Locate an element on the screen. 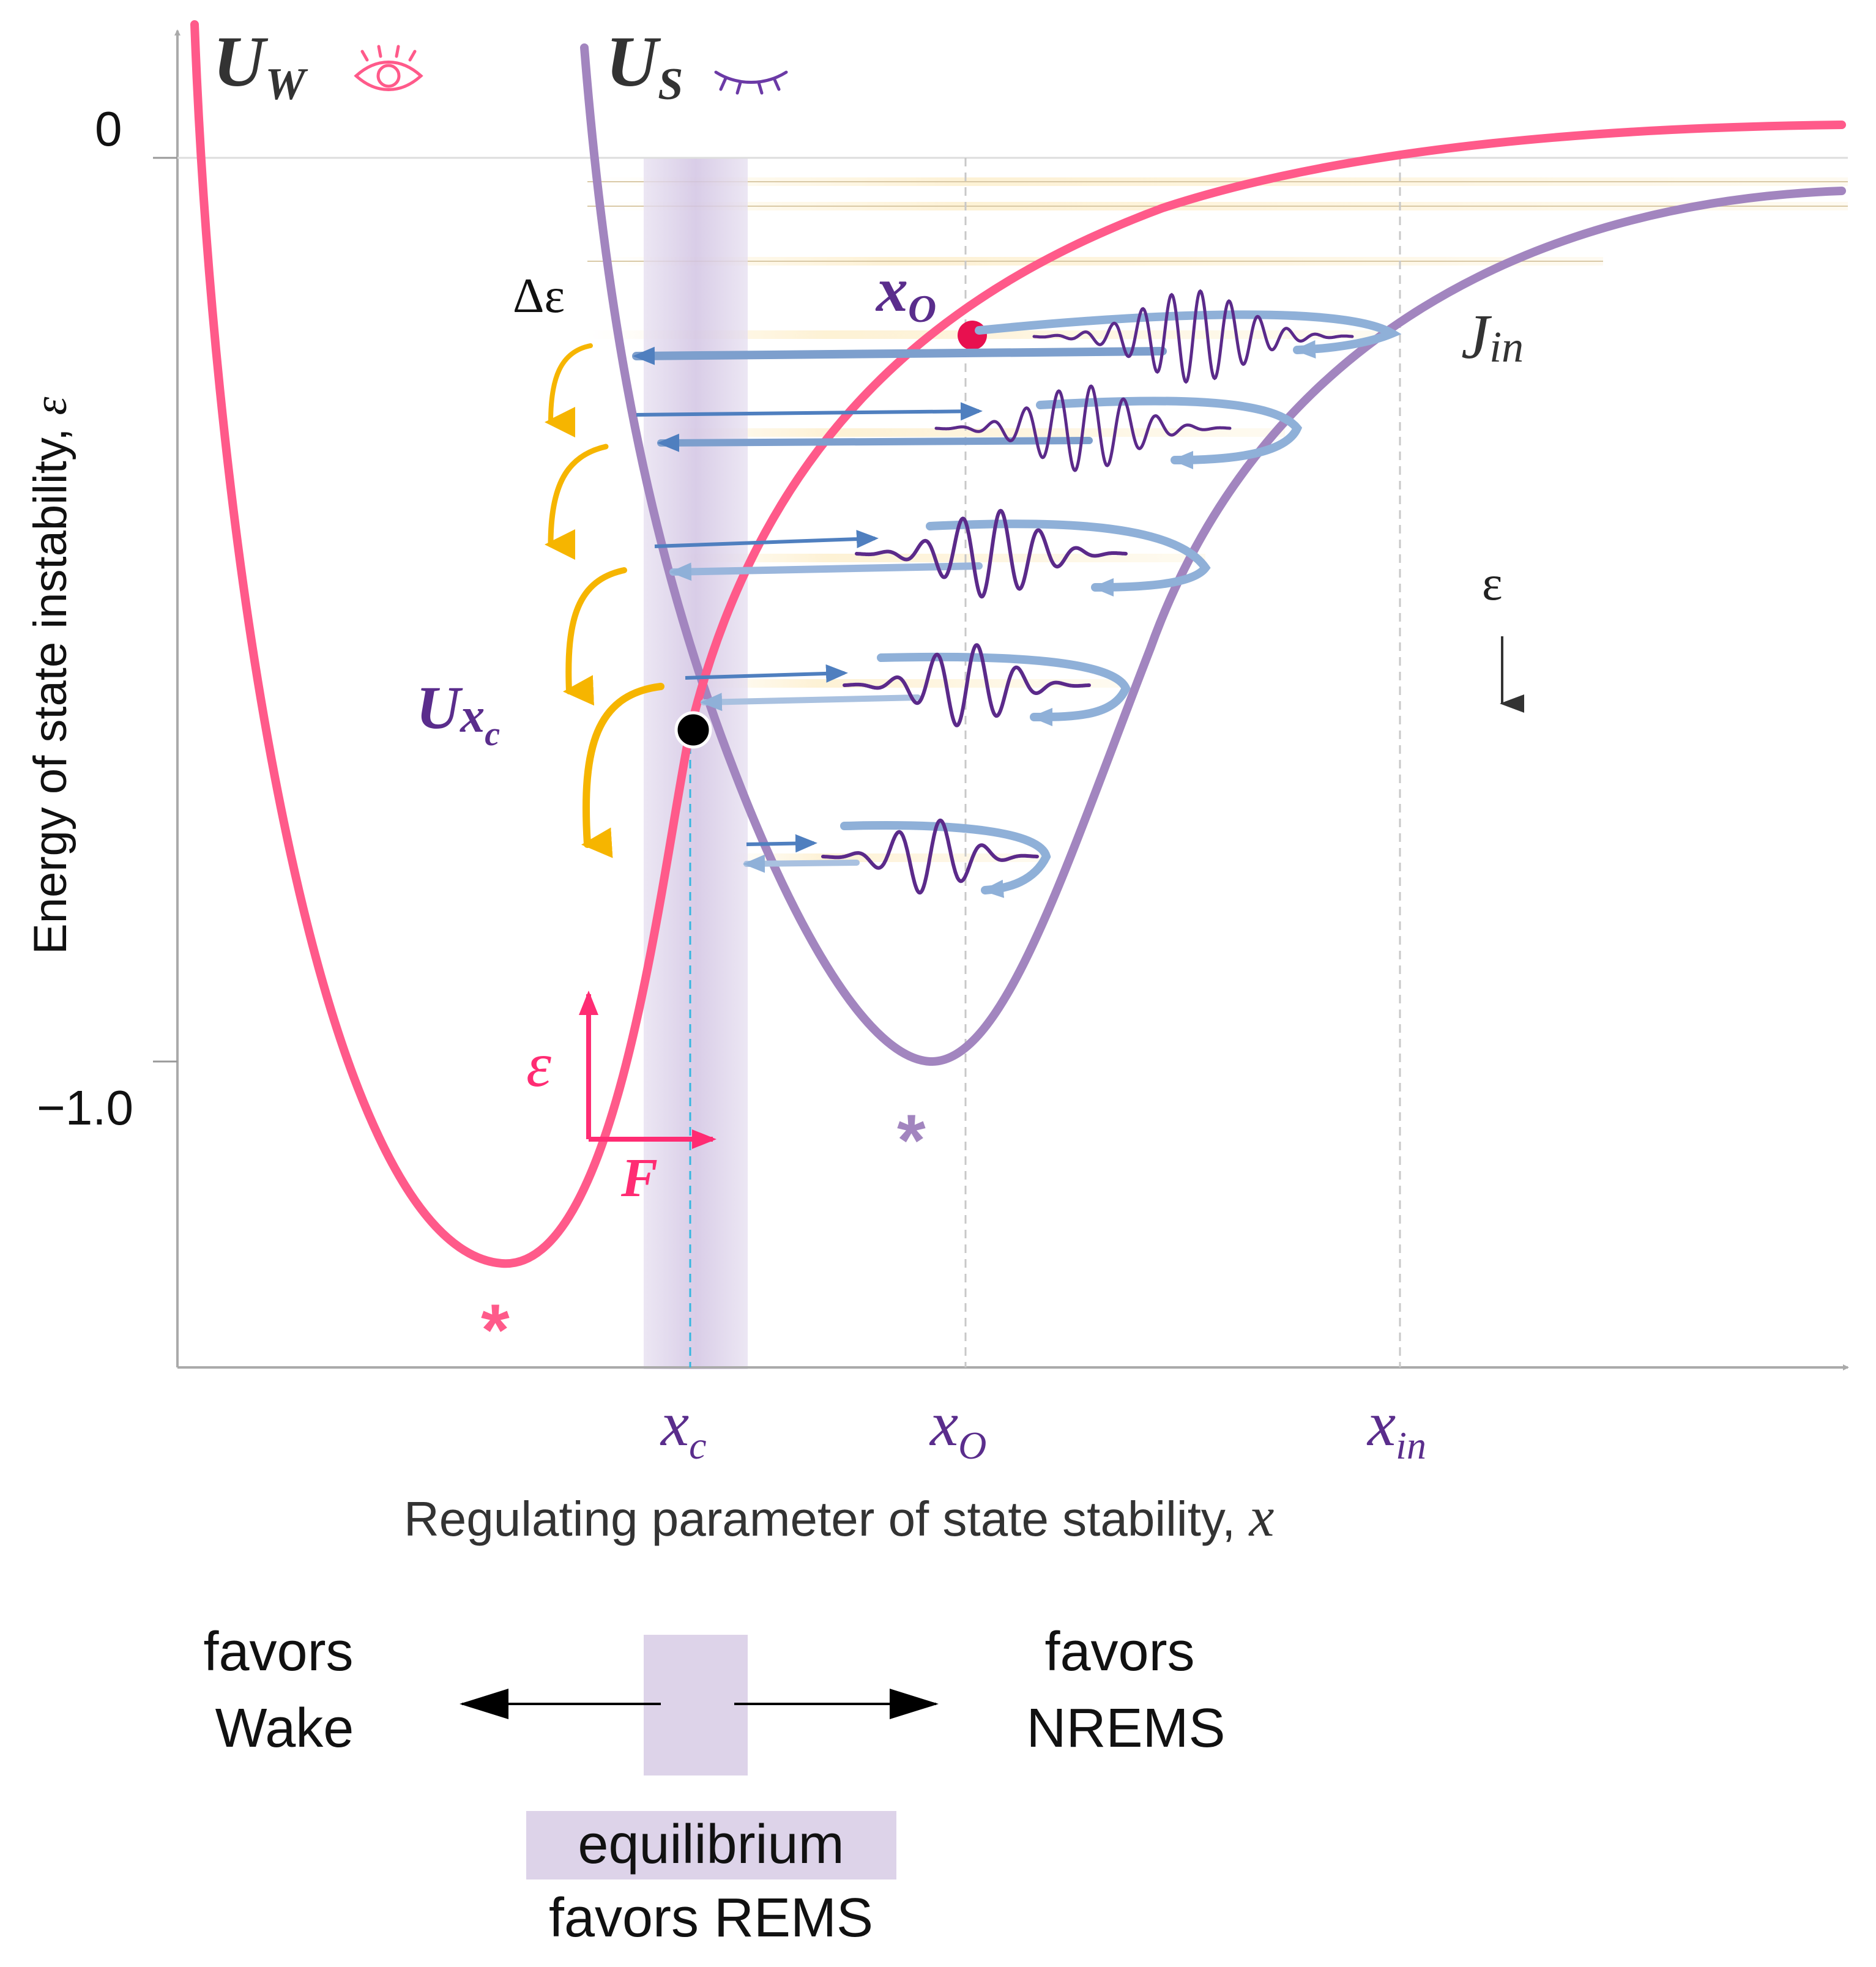 The height and width of the screenshot is (1967, 1876). xo-point-label: xO is located at coordinates (905, 292).